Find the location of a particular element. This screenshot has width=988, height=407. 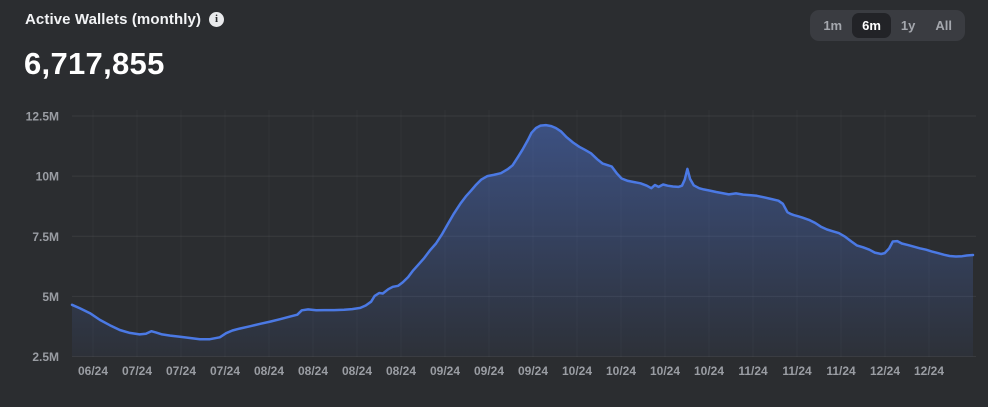

range-button-6m: 6m is located at coordinates (871, 25).